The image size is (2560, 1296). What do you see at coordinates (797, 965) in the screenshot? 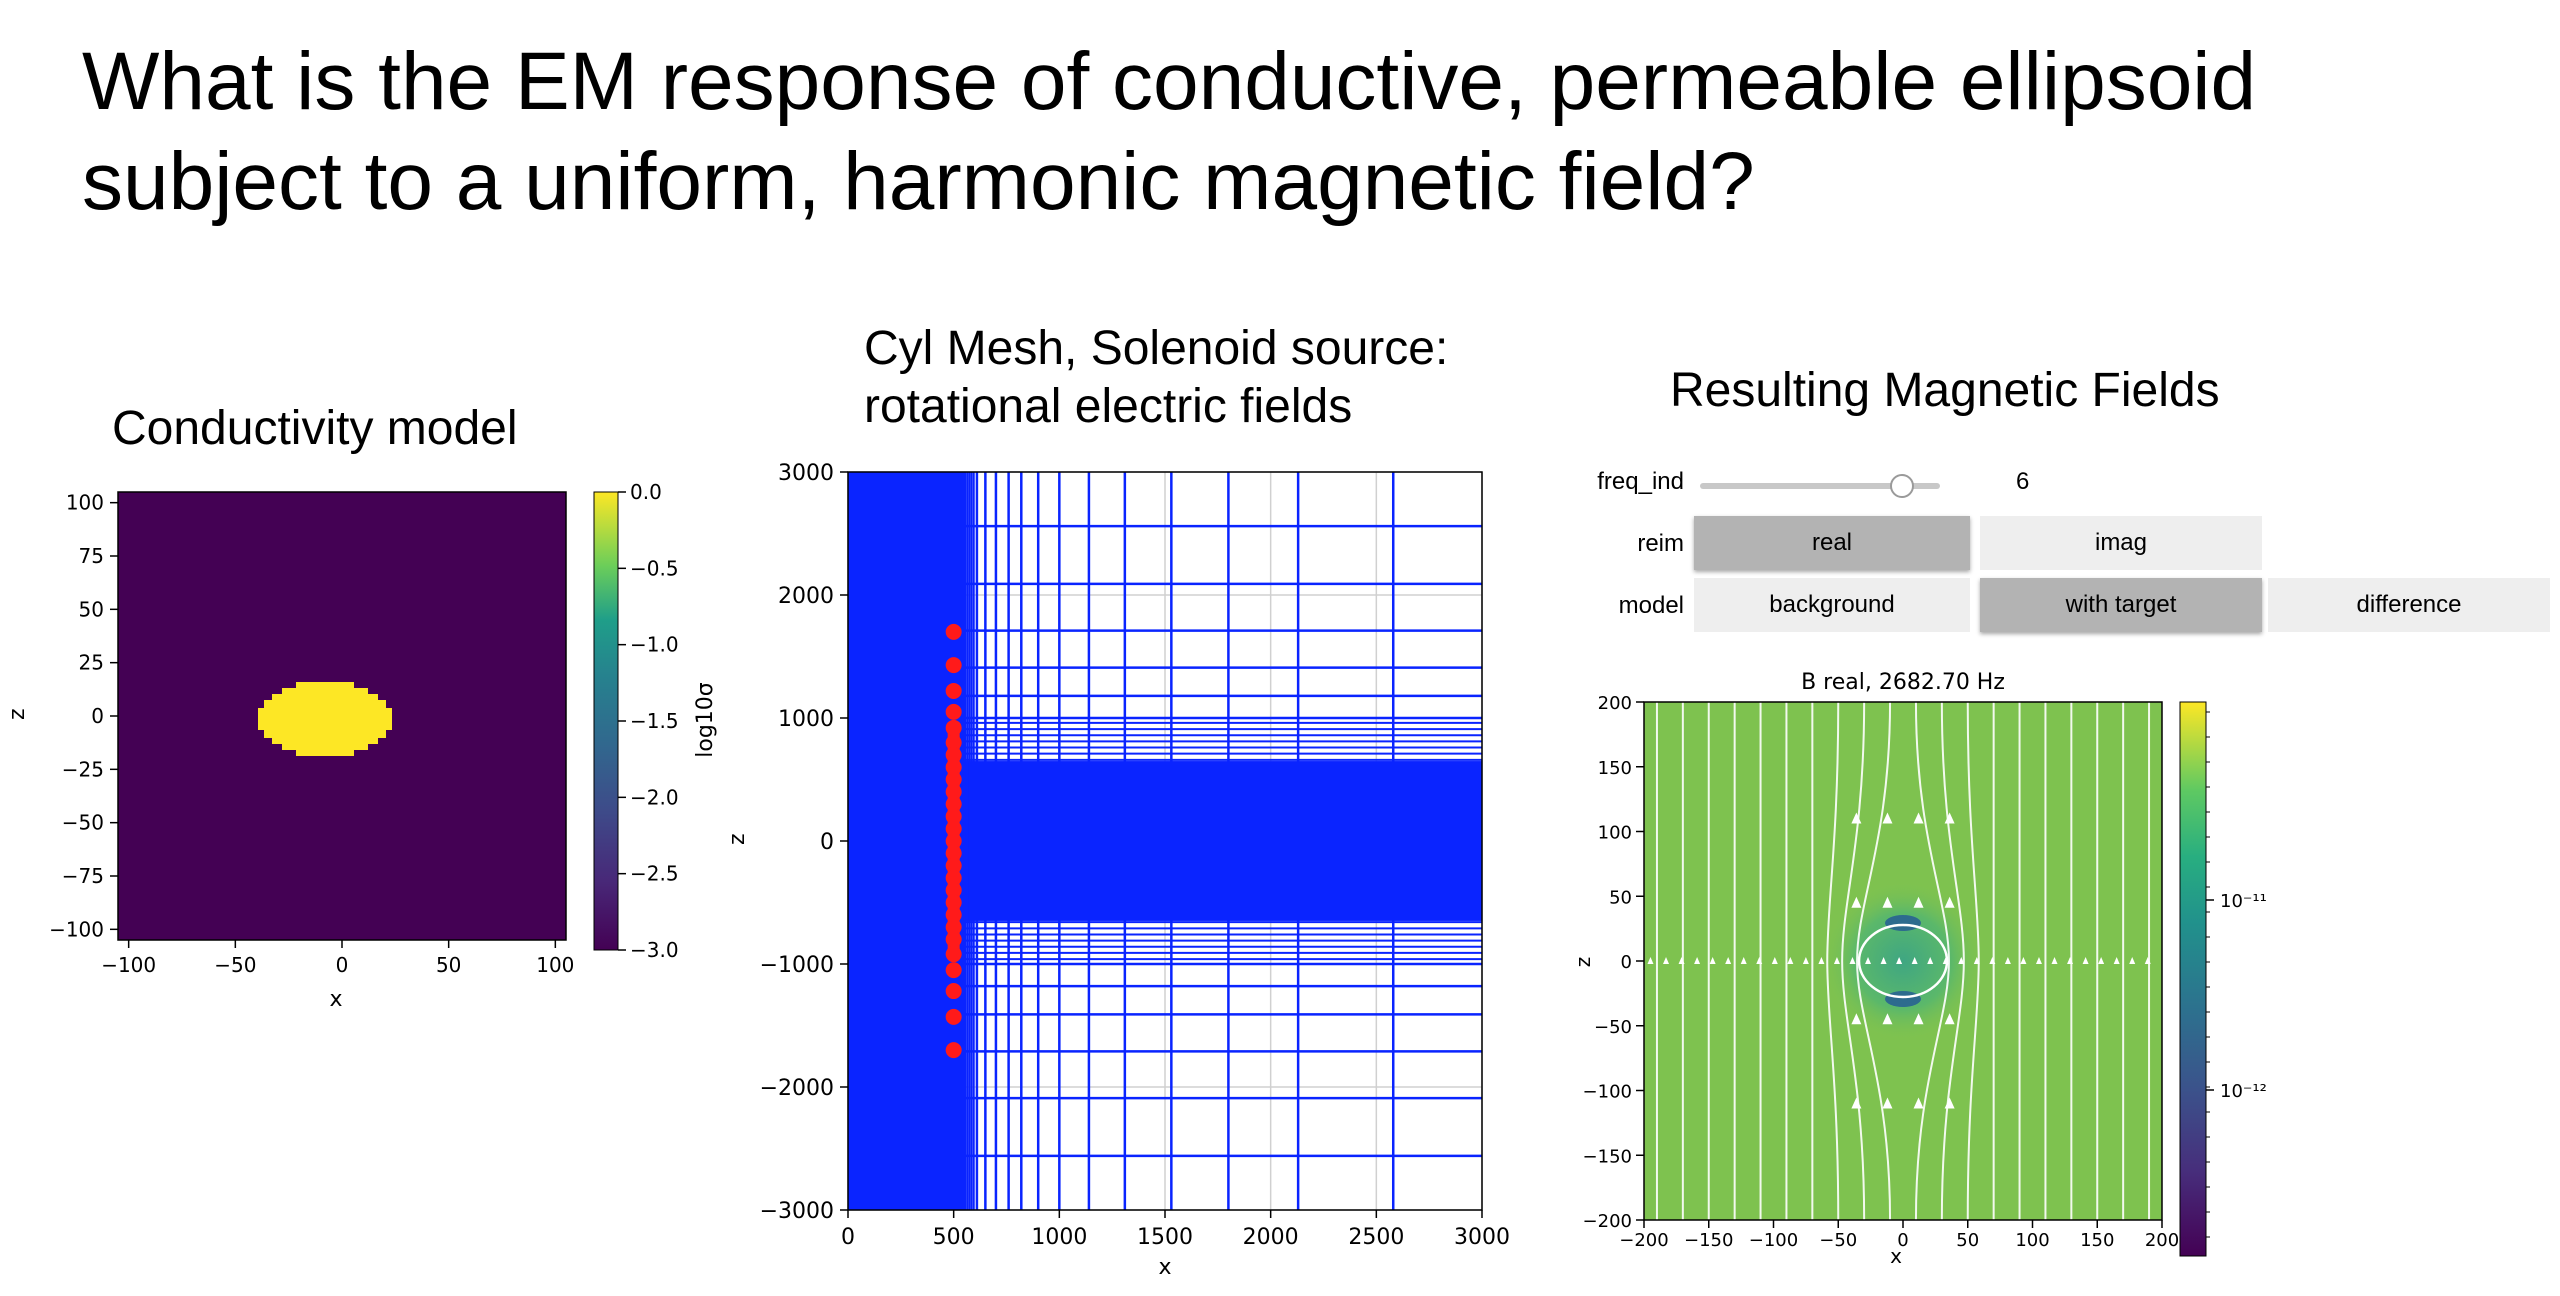
I see `y-tick-label: −1000` at bounding box center [797, 965].